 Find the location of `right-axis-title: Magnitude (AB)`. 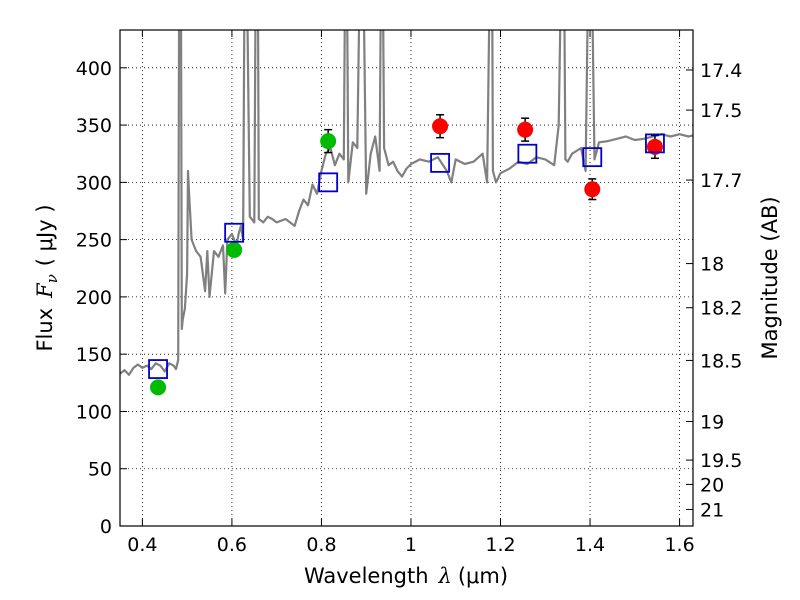

right-axis-title: Magnitude (AB) is located at coordinates (770, 277).